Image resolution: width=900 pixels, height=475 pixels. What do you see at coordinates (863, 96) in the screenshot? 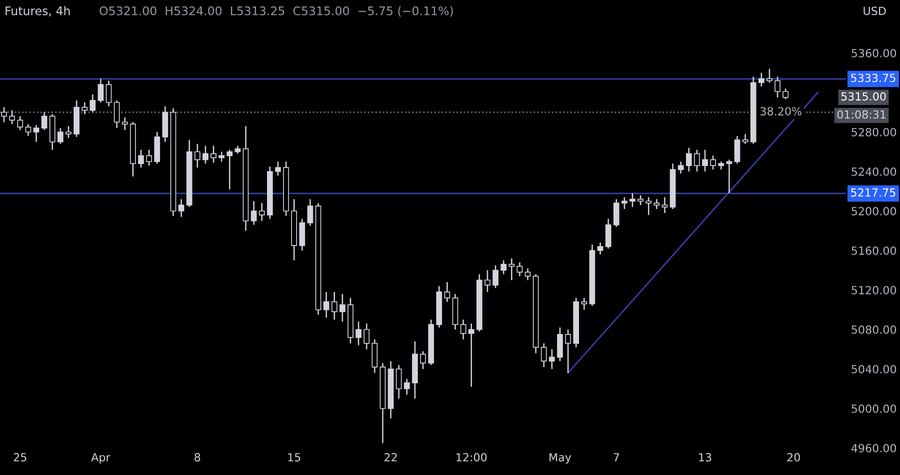
I see `annotation: 5315.00` at bounding box center [863, 96].